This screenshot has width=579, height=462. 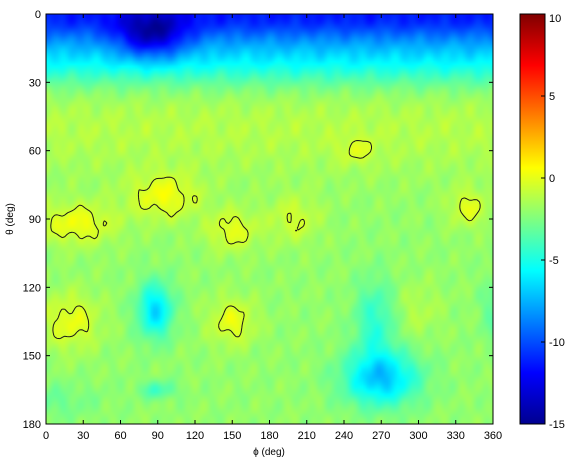 I want to click on x-tick-label: 300, so click(x=418, y=436).